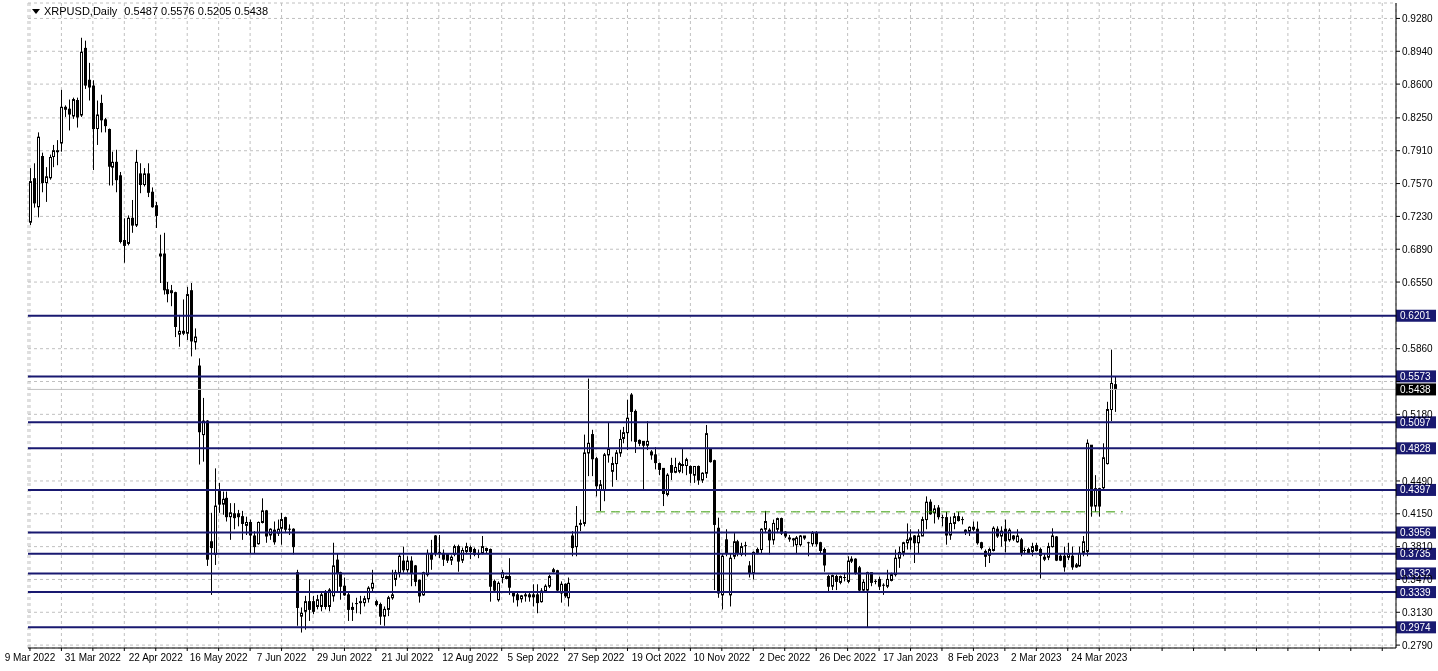  I want to click on y-tick-label: 0.7570, so click(1418, 184).